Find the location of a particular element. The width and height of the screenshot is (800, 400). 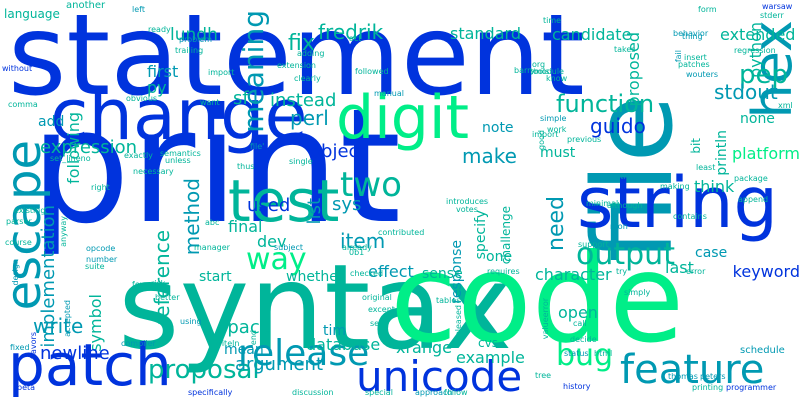

word-course: course is located at coordinates (18, 242).